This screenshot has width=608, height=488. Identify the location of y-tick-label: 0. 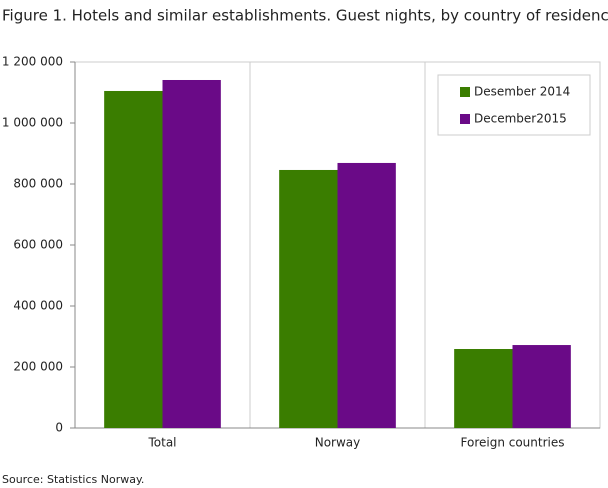
(59, 428).